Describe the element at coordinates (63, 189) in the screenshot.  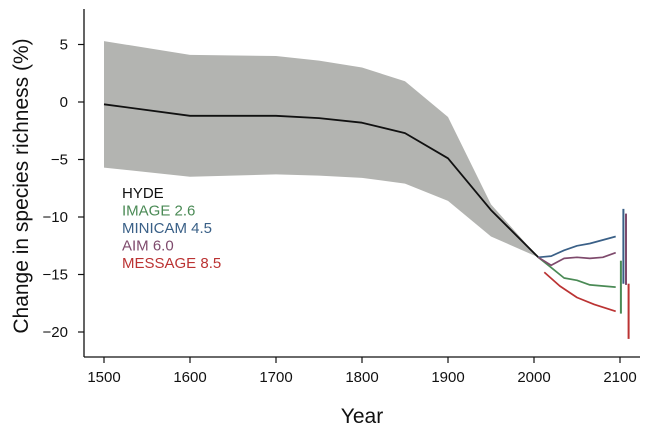
I see `y-ticks-layer: 5 0 −5 −10 −15 −20` at that location.